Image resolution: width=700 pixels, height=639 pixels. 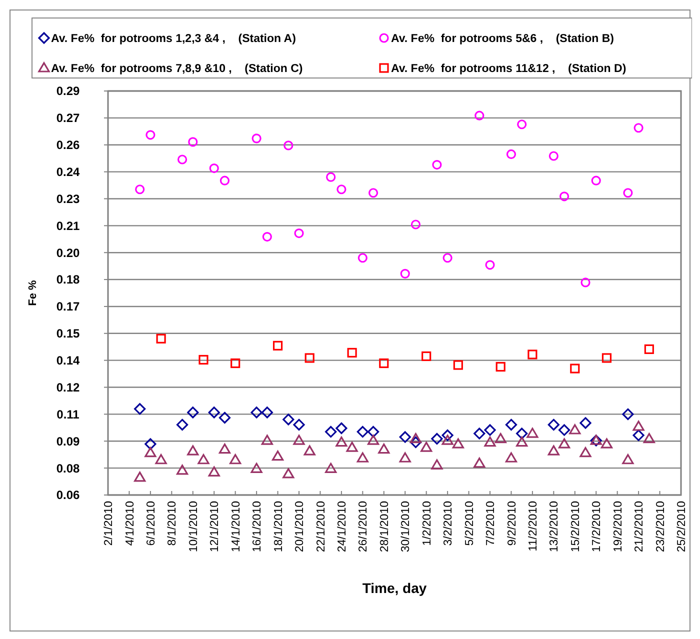 I want to click on x-tick-label: 12/1/2010, so click(x=215, y=526).